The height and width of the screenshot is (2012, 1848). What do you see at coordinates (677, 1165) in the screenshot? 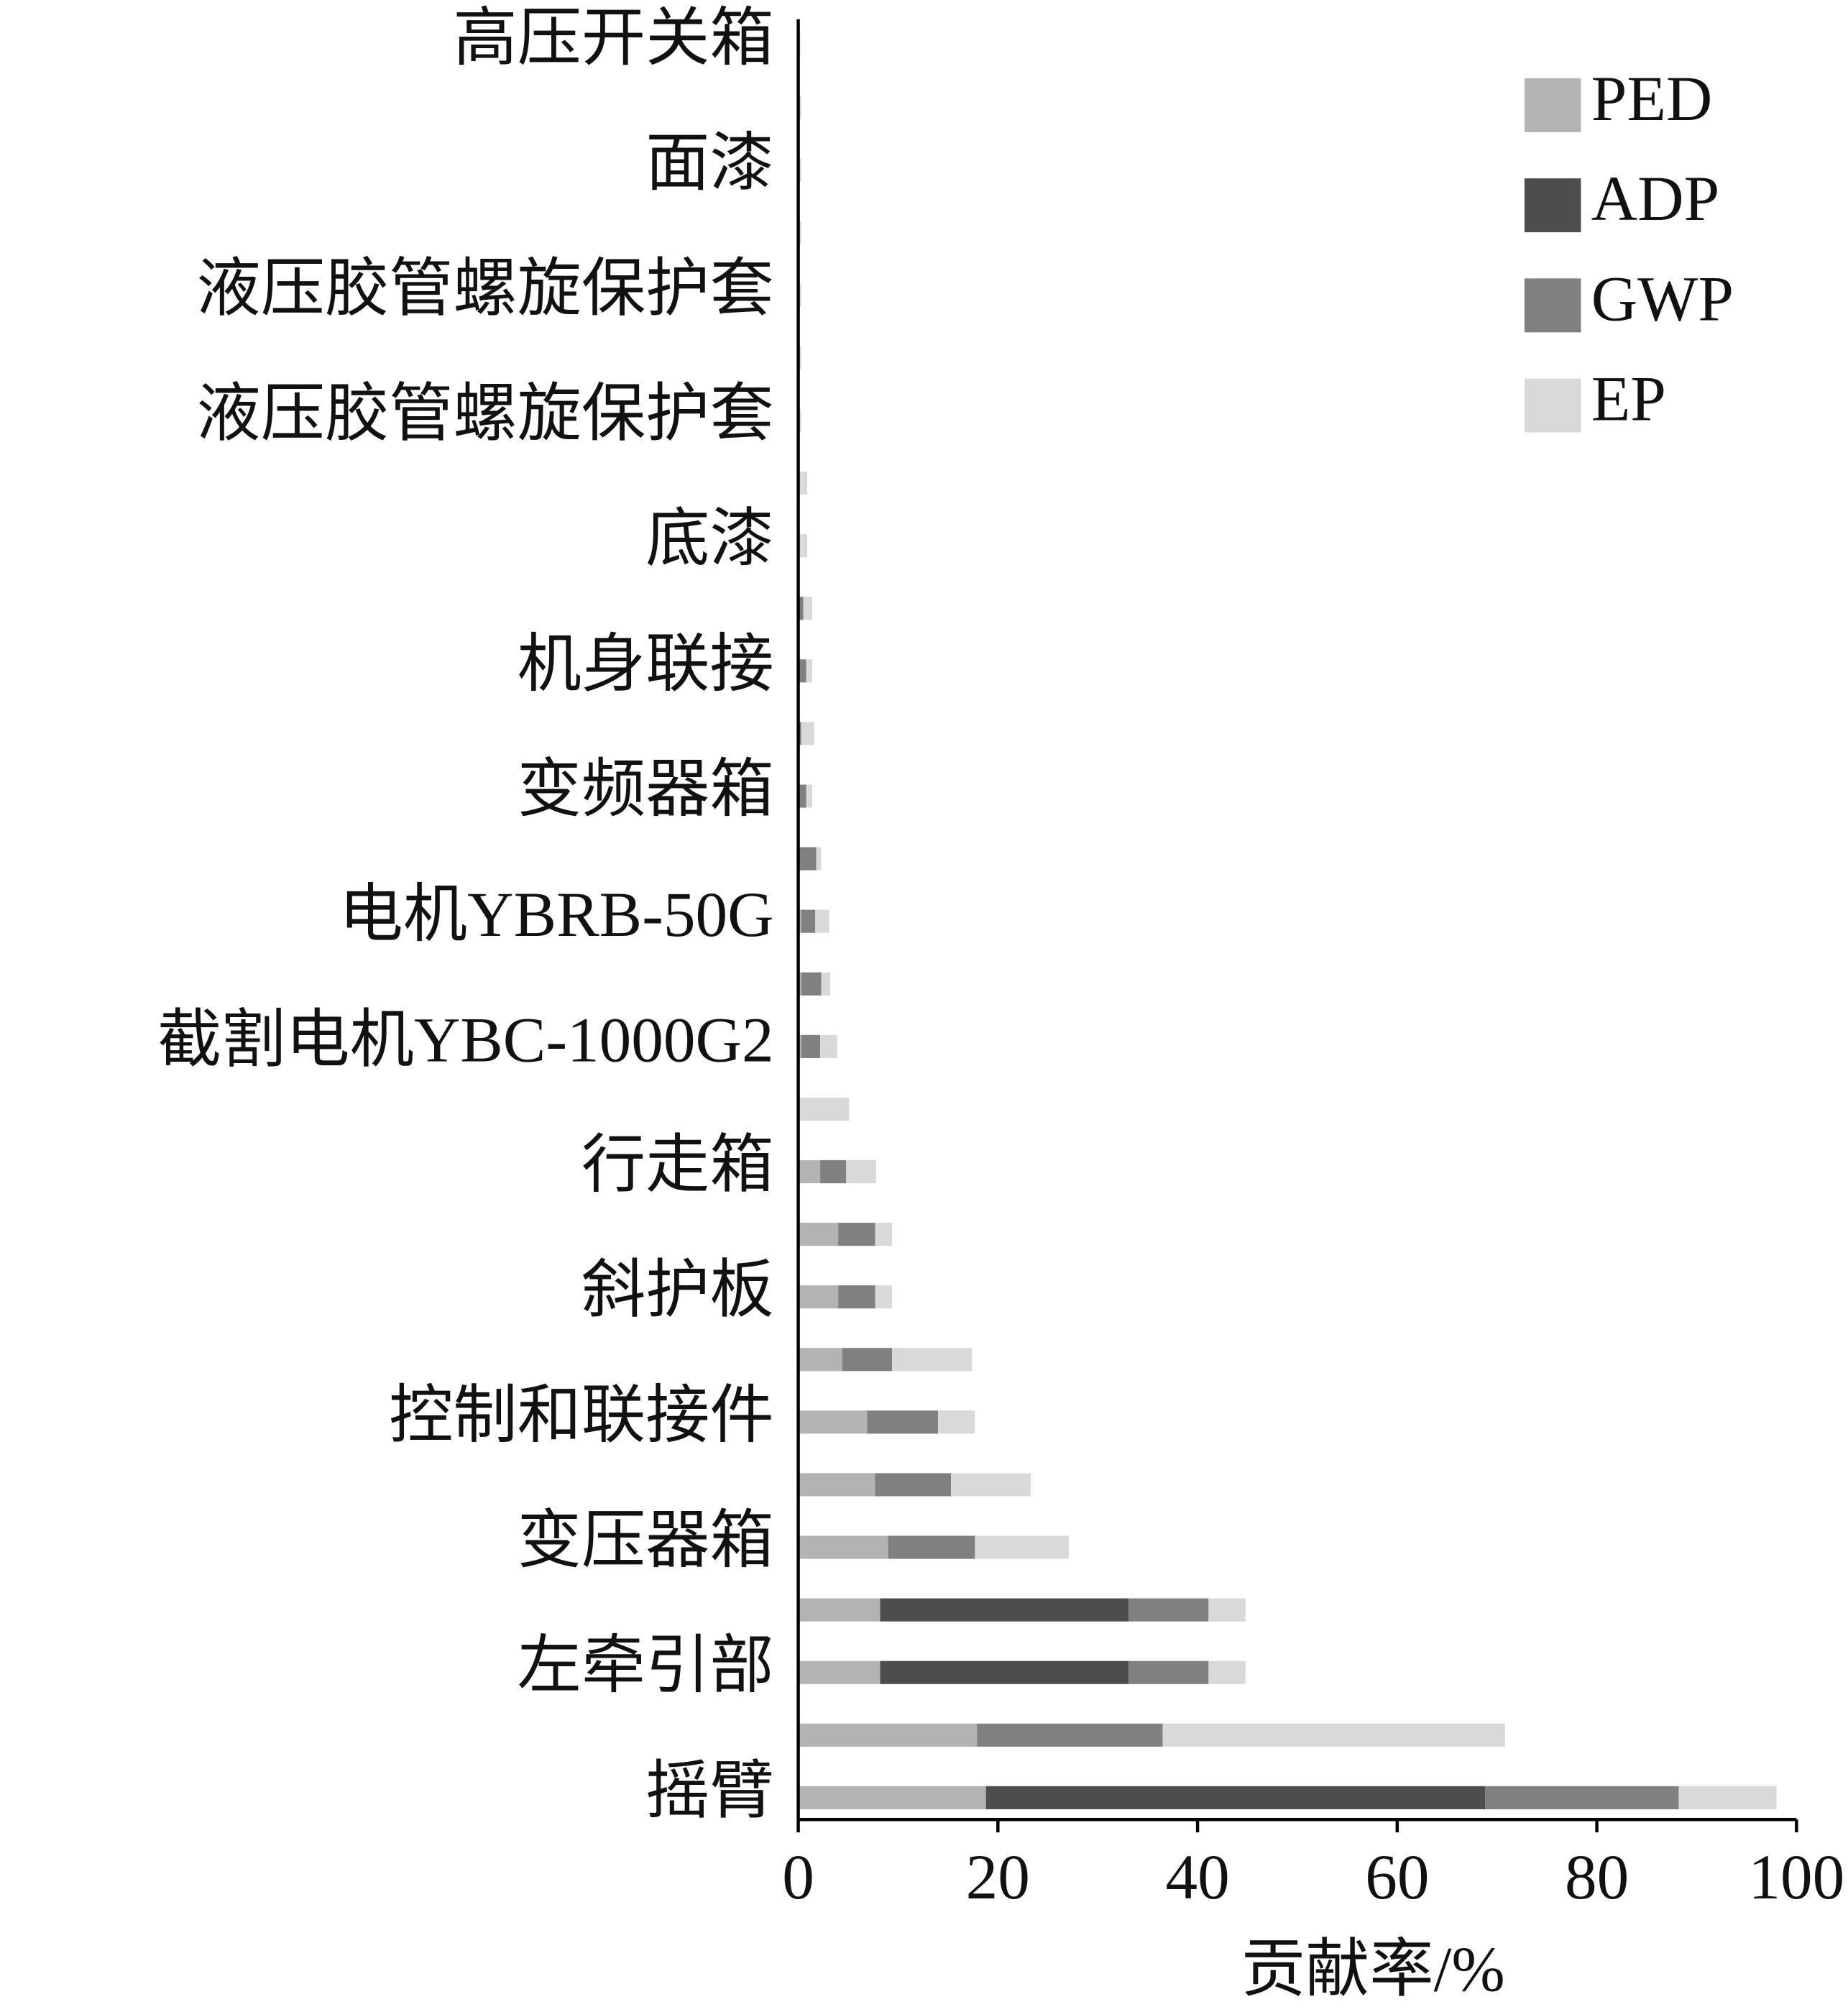
I see `y-tick-label: 行走箱` at bounding box center [677, 1165].